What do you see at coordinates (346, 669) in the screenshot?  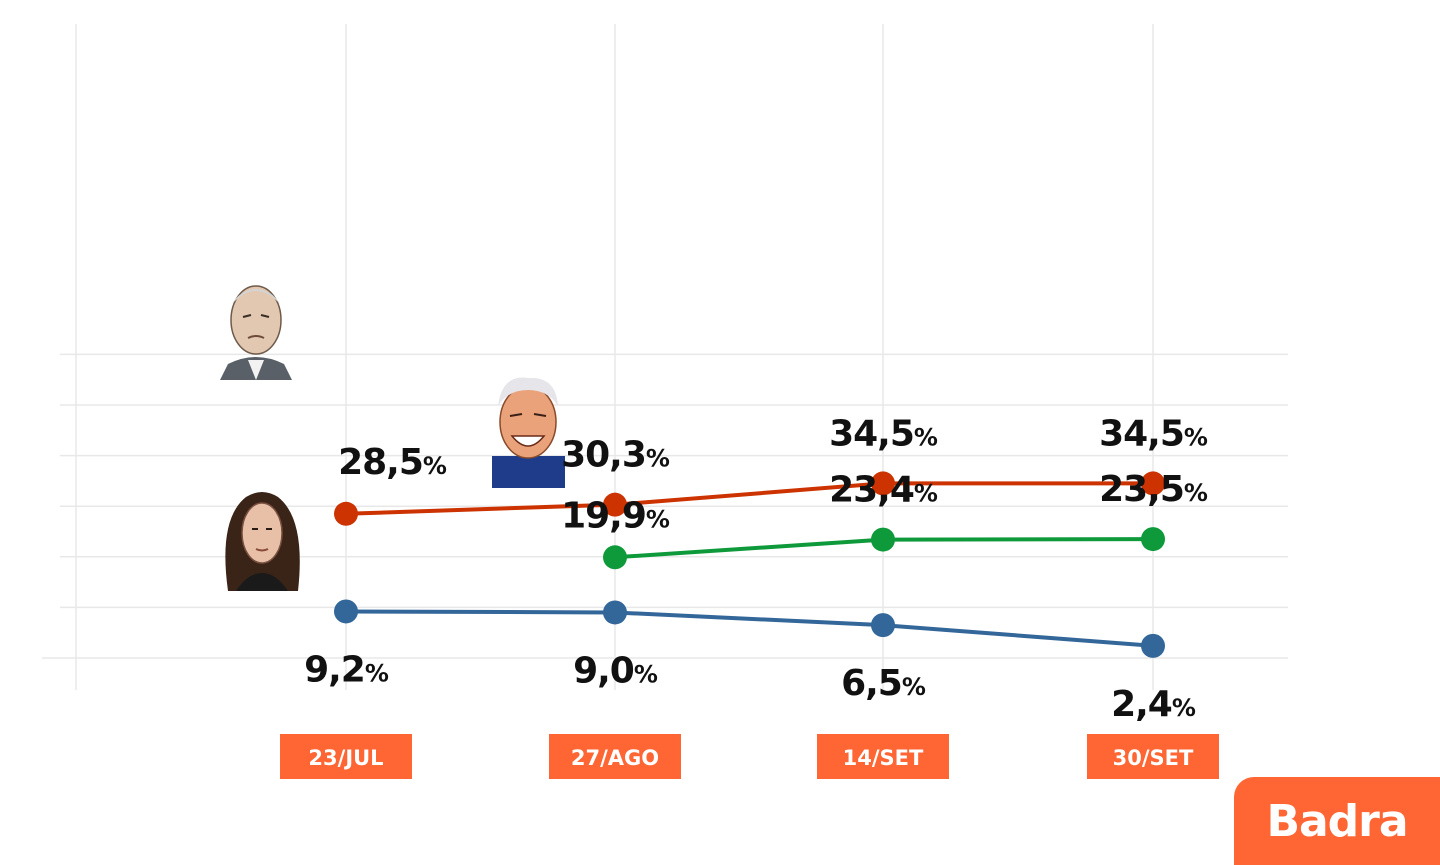 I see `value-label-blue: 9,2%` at bounding box center [346, 669].